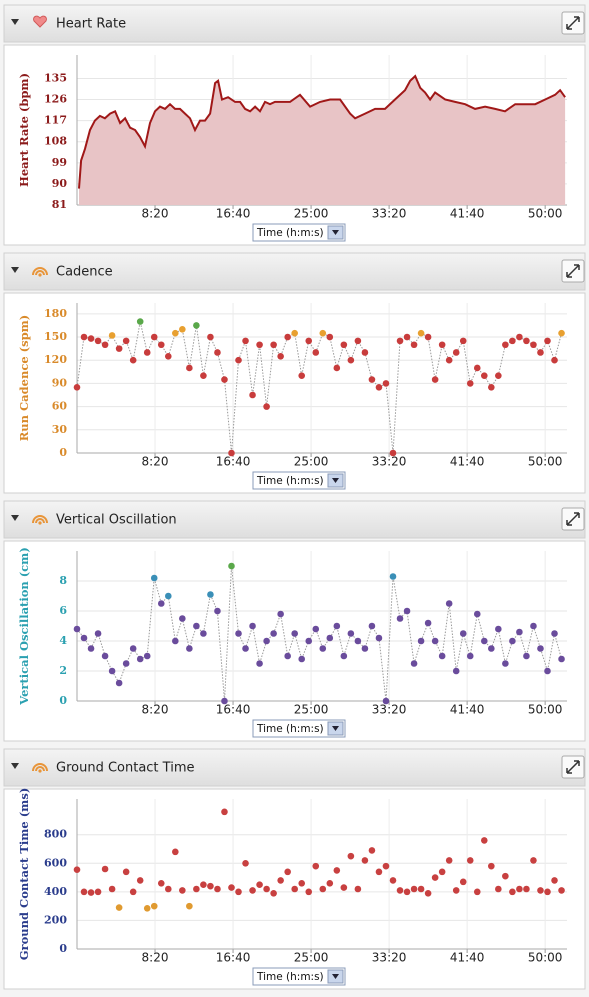  What do you see at coordinates (389, 958) in the screenshot?
I see `x-tick-label: 33:20` at bounding box center [389, 958].